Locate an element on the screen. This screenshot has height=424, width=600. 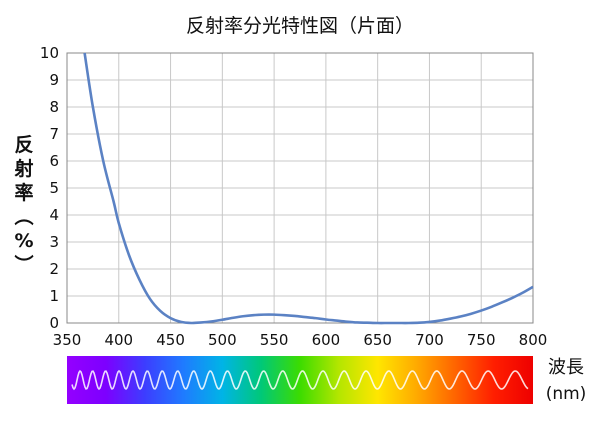
y-tick-label: 8 is located at coordinates (54, 107).